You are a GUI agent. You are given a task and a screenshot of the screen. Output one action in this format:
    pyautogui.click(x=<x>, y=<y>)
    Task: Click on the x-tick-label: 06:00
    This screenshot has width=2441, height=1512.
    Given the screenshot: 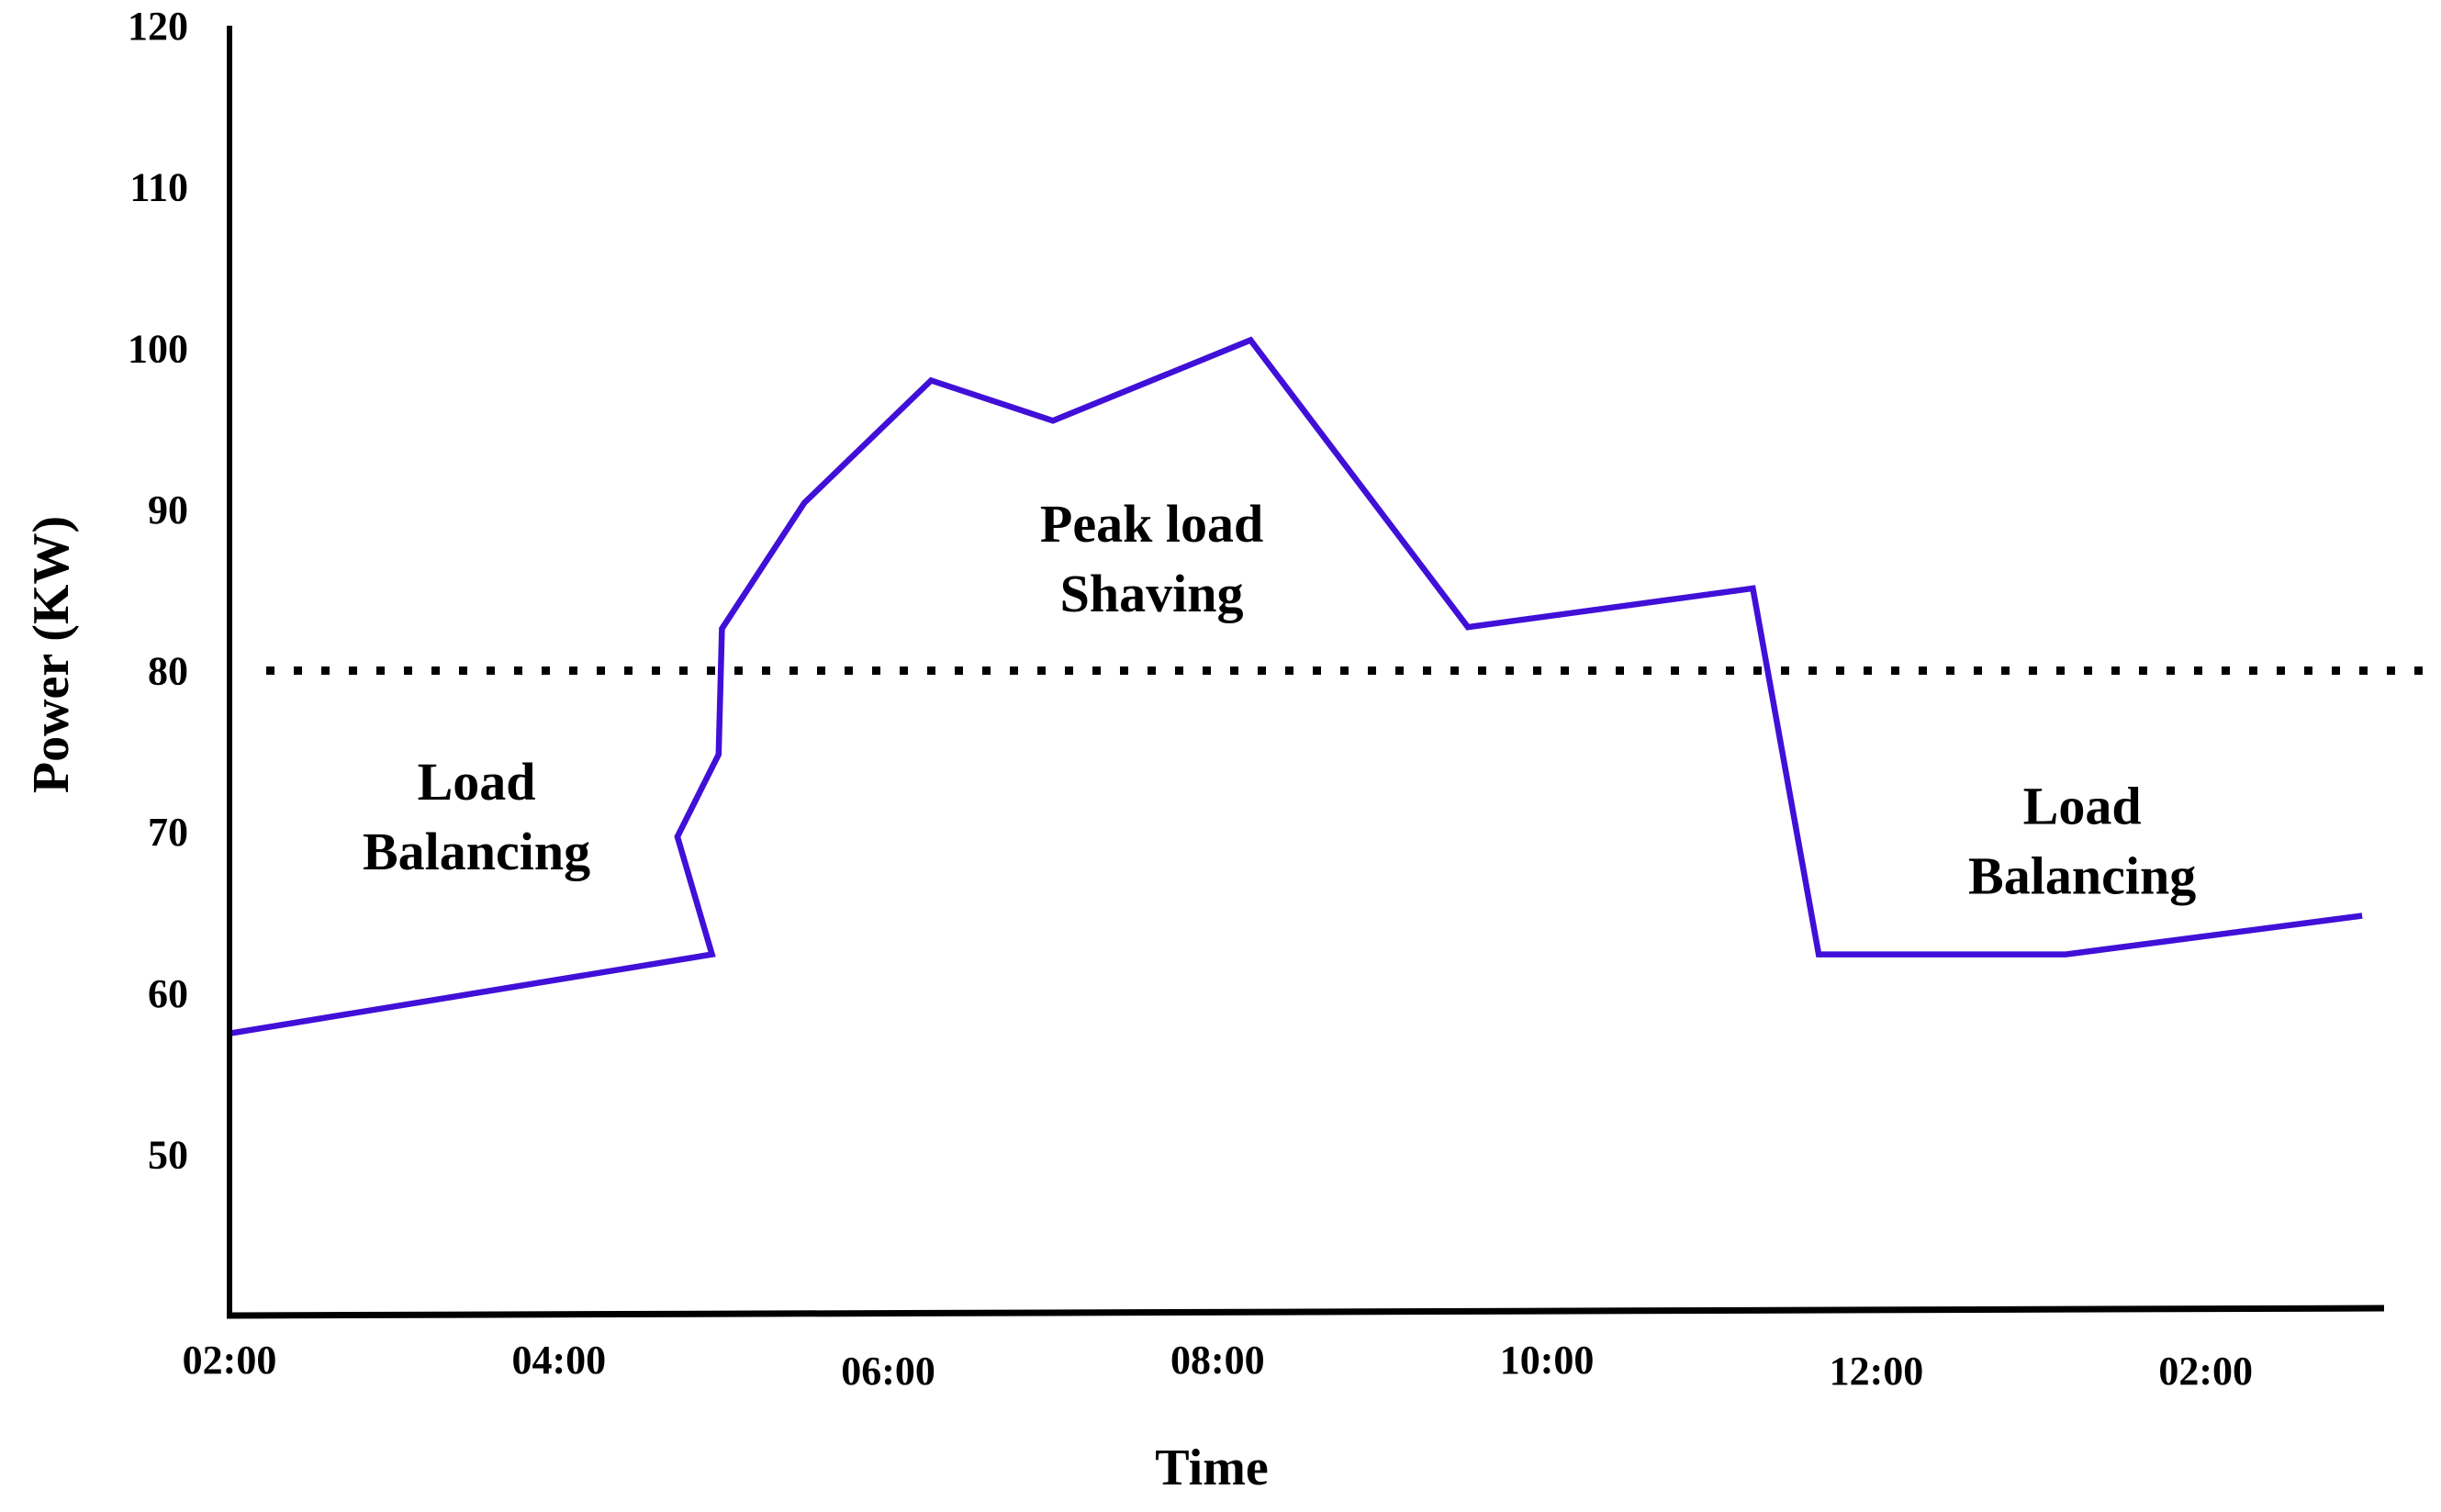 What is the action you would take?
    pyautogui.click(x=888, y=1371)
    